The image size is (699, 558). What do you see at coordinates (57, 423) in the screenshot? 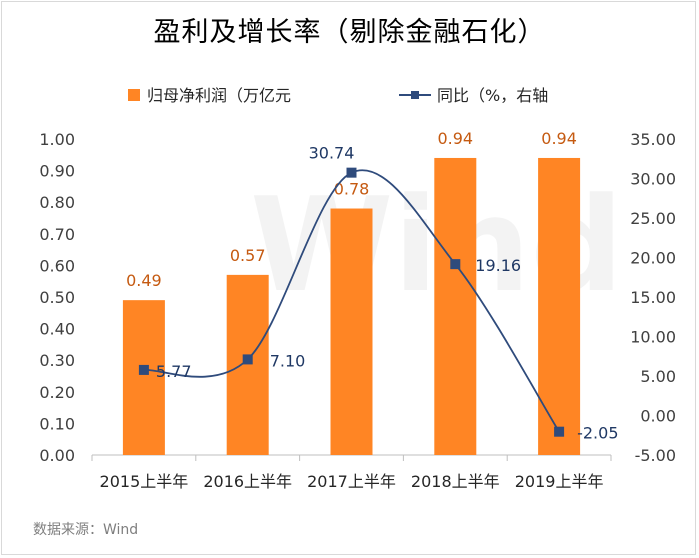
I see `y-left-tick-label: 0.10` at bounding box center [57, 423].